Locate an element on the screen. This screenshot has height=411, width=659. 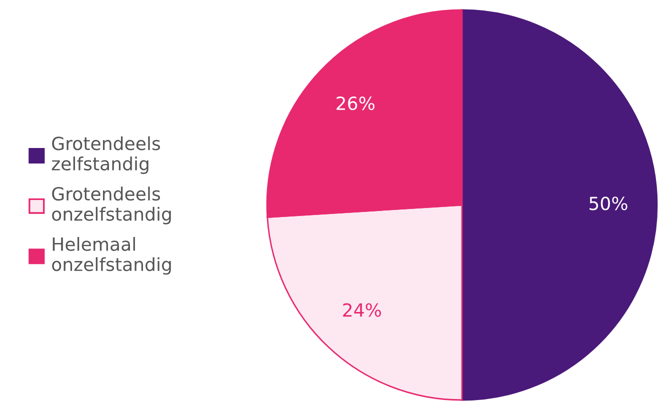
legend-label: Grotendeels onzelfstandig is located at coordinates (111, 205).